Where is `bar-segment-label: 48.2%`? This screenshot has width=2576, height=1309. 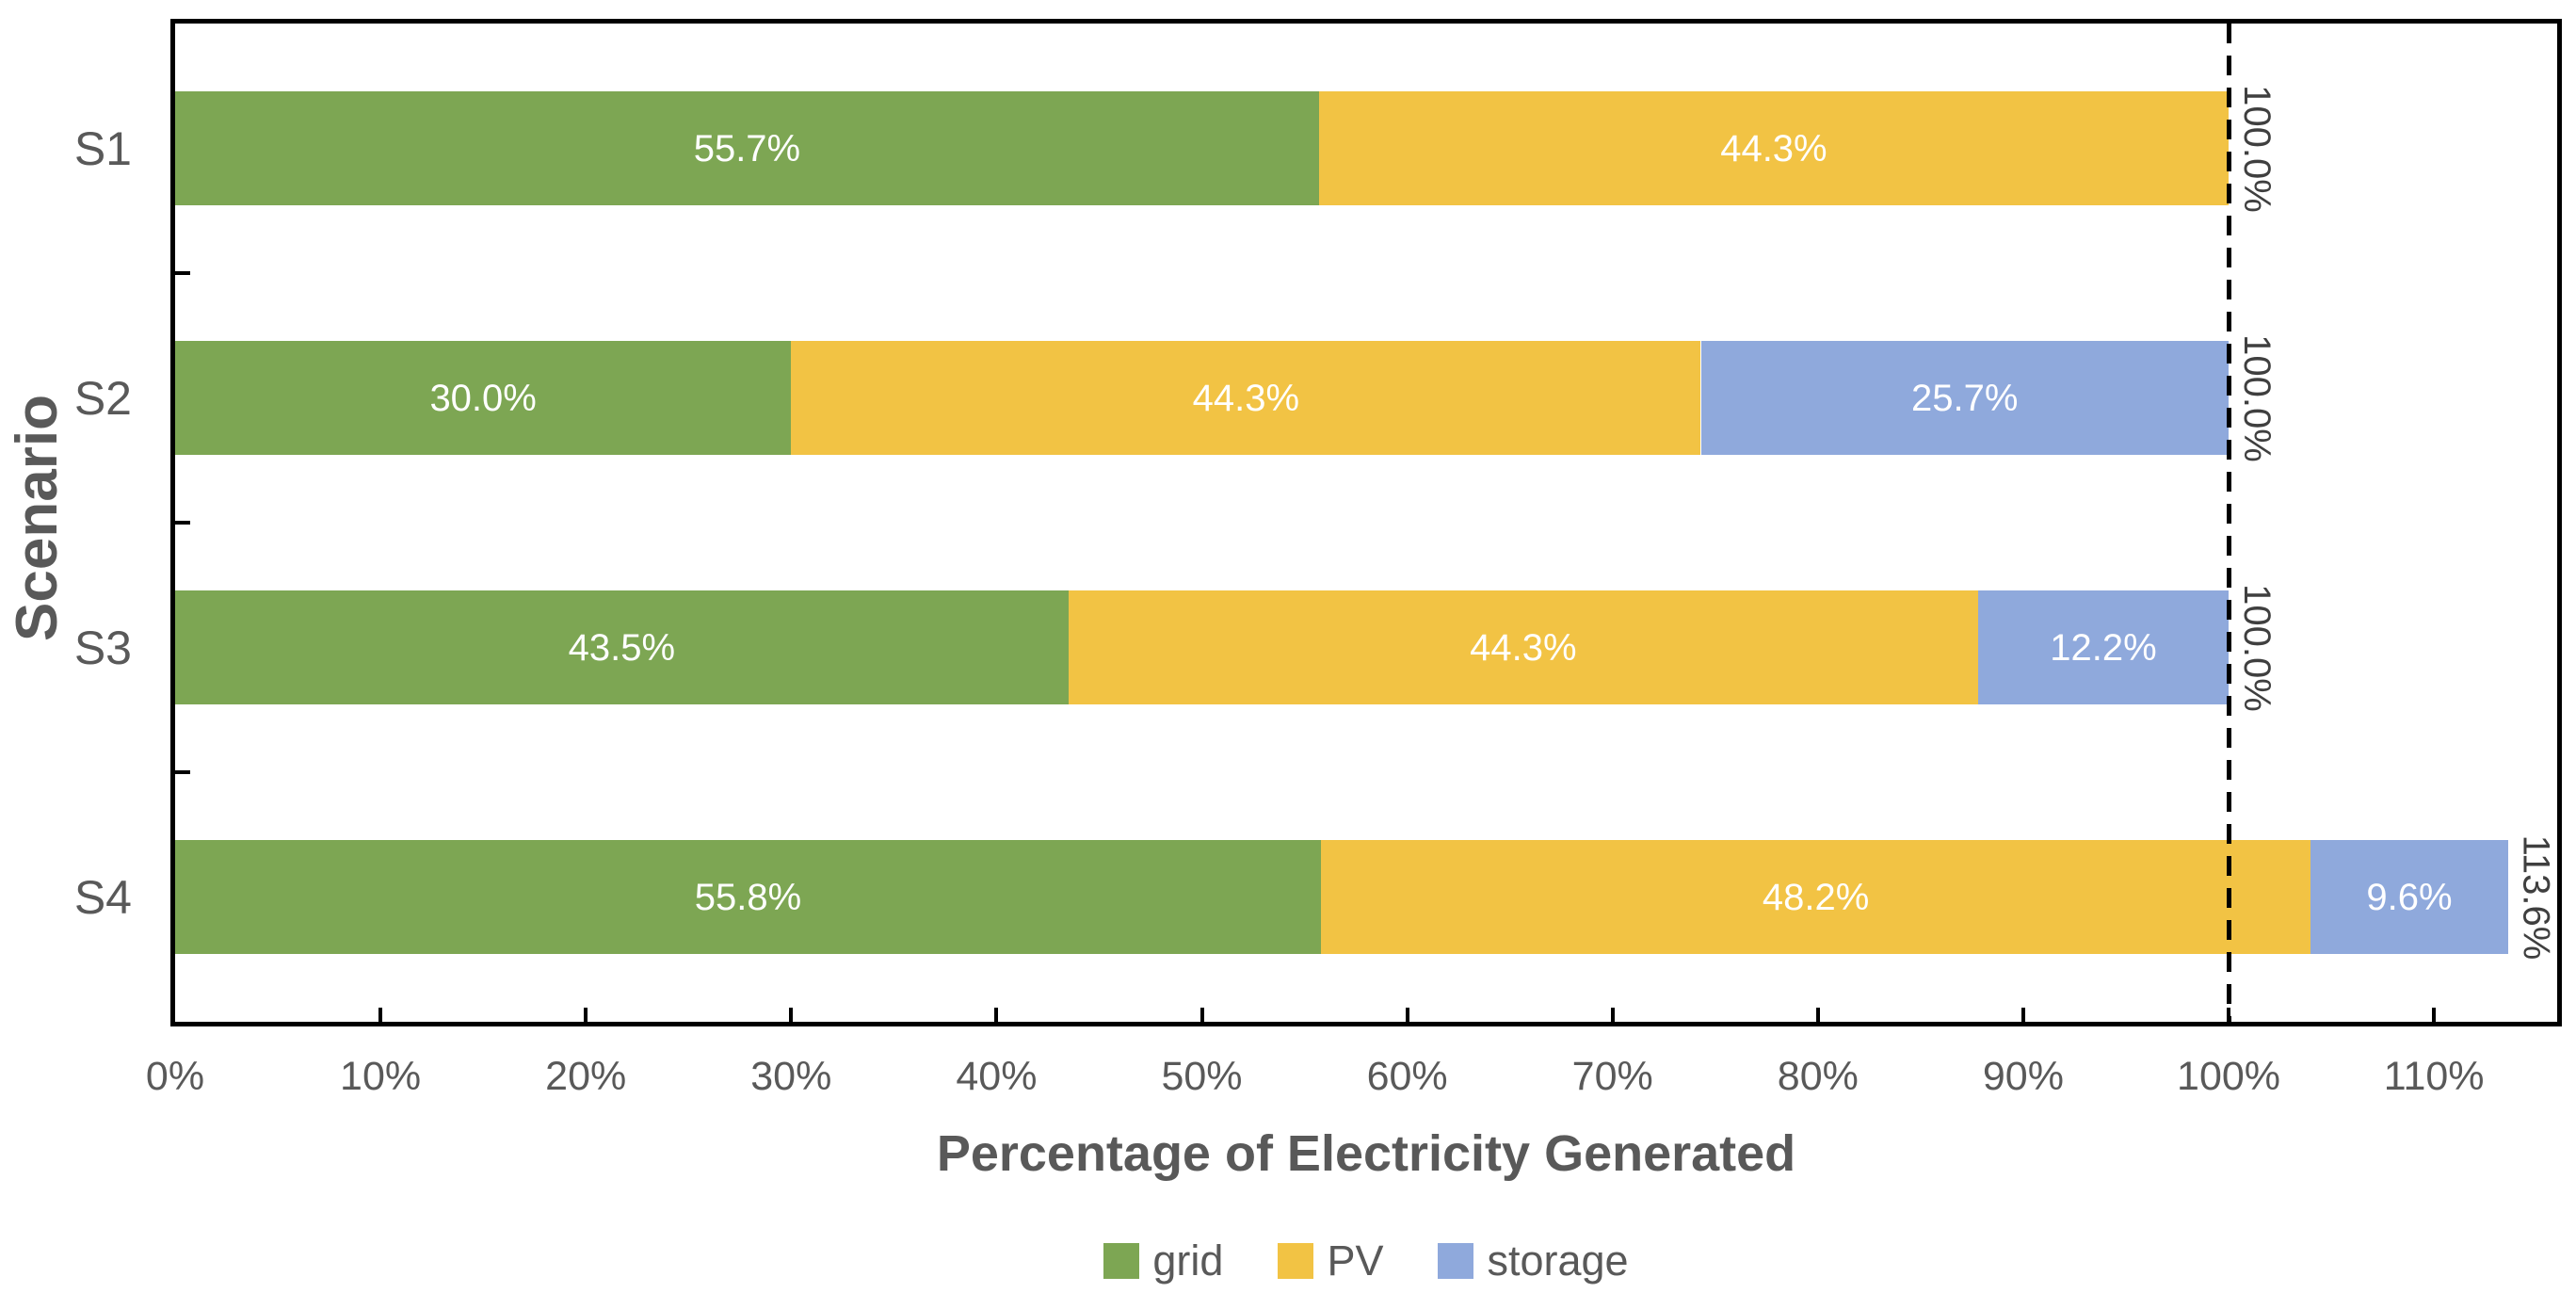 bar-segment-label: 48.2% is located at coordinates (1816, 897).